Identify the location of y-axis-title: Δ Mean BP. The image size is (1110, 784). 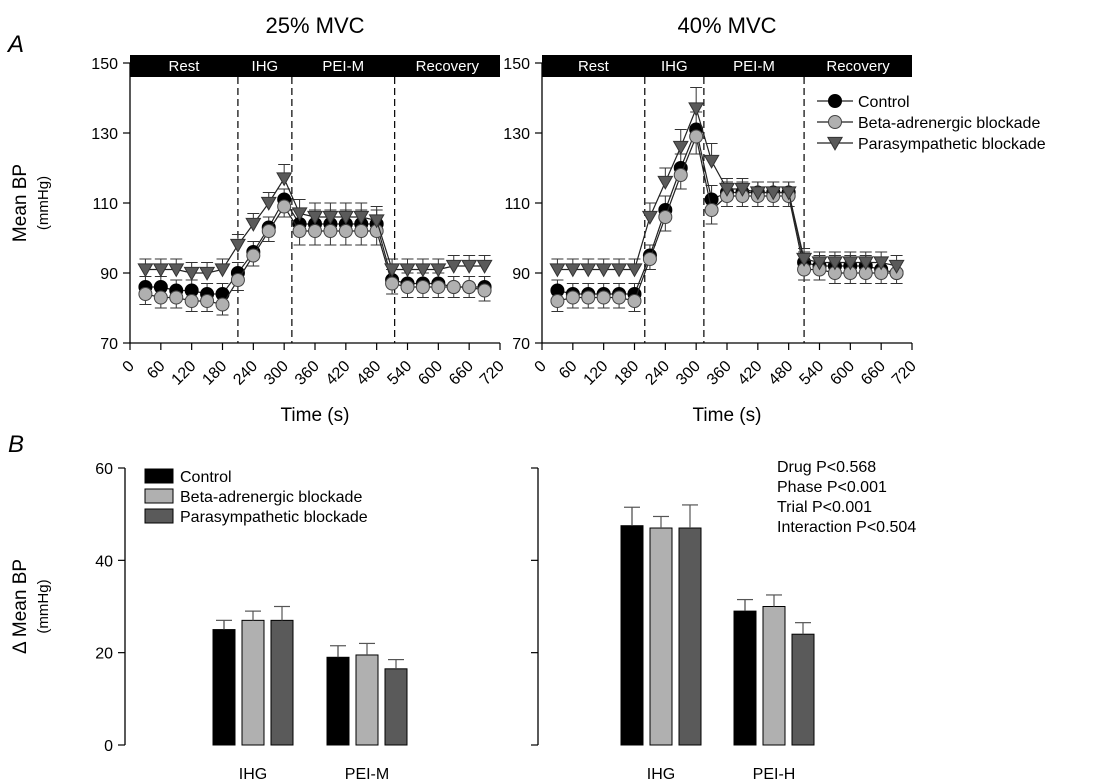
(20, 606).